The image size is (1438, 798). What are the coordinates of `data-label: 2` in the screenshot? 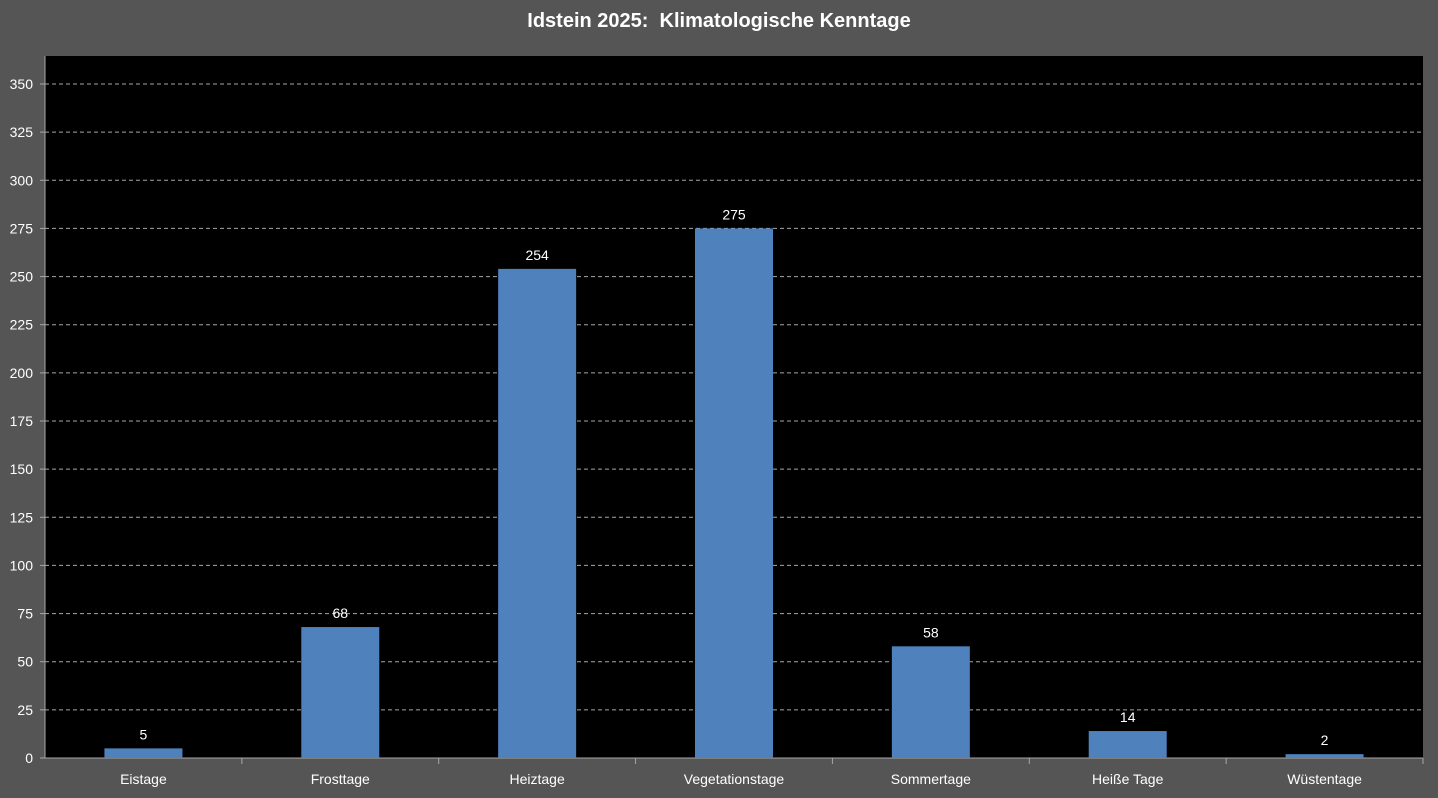 It's located at (1325, 740).